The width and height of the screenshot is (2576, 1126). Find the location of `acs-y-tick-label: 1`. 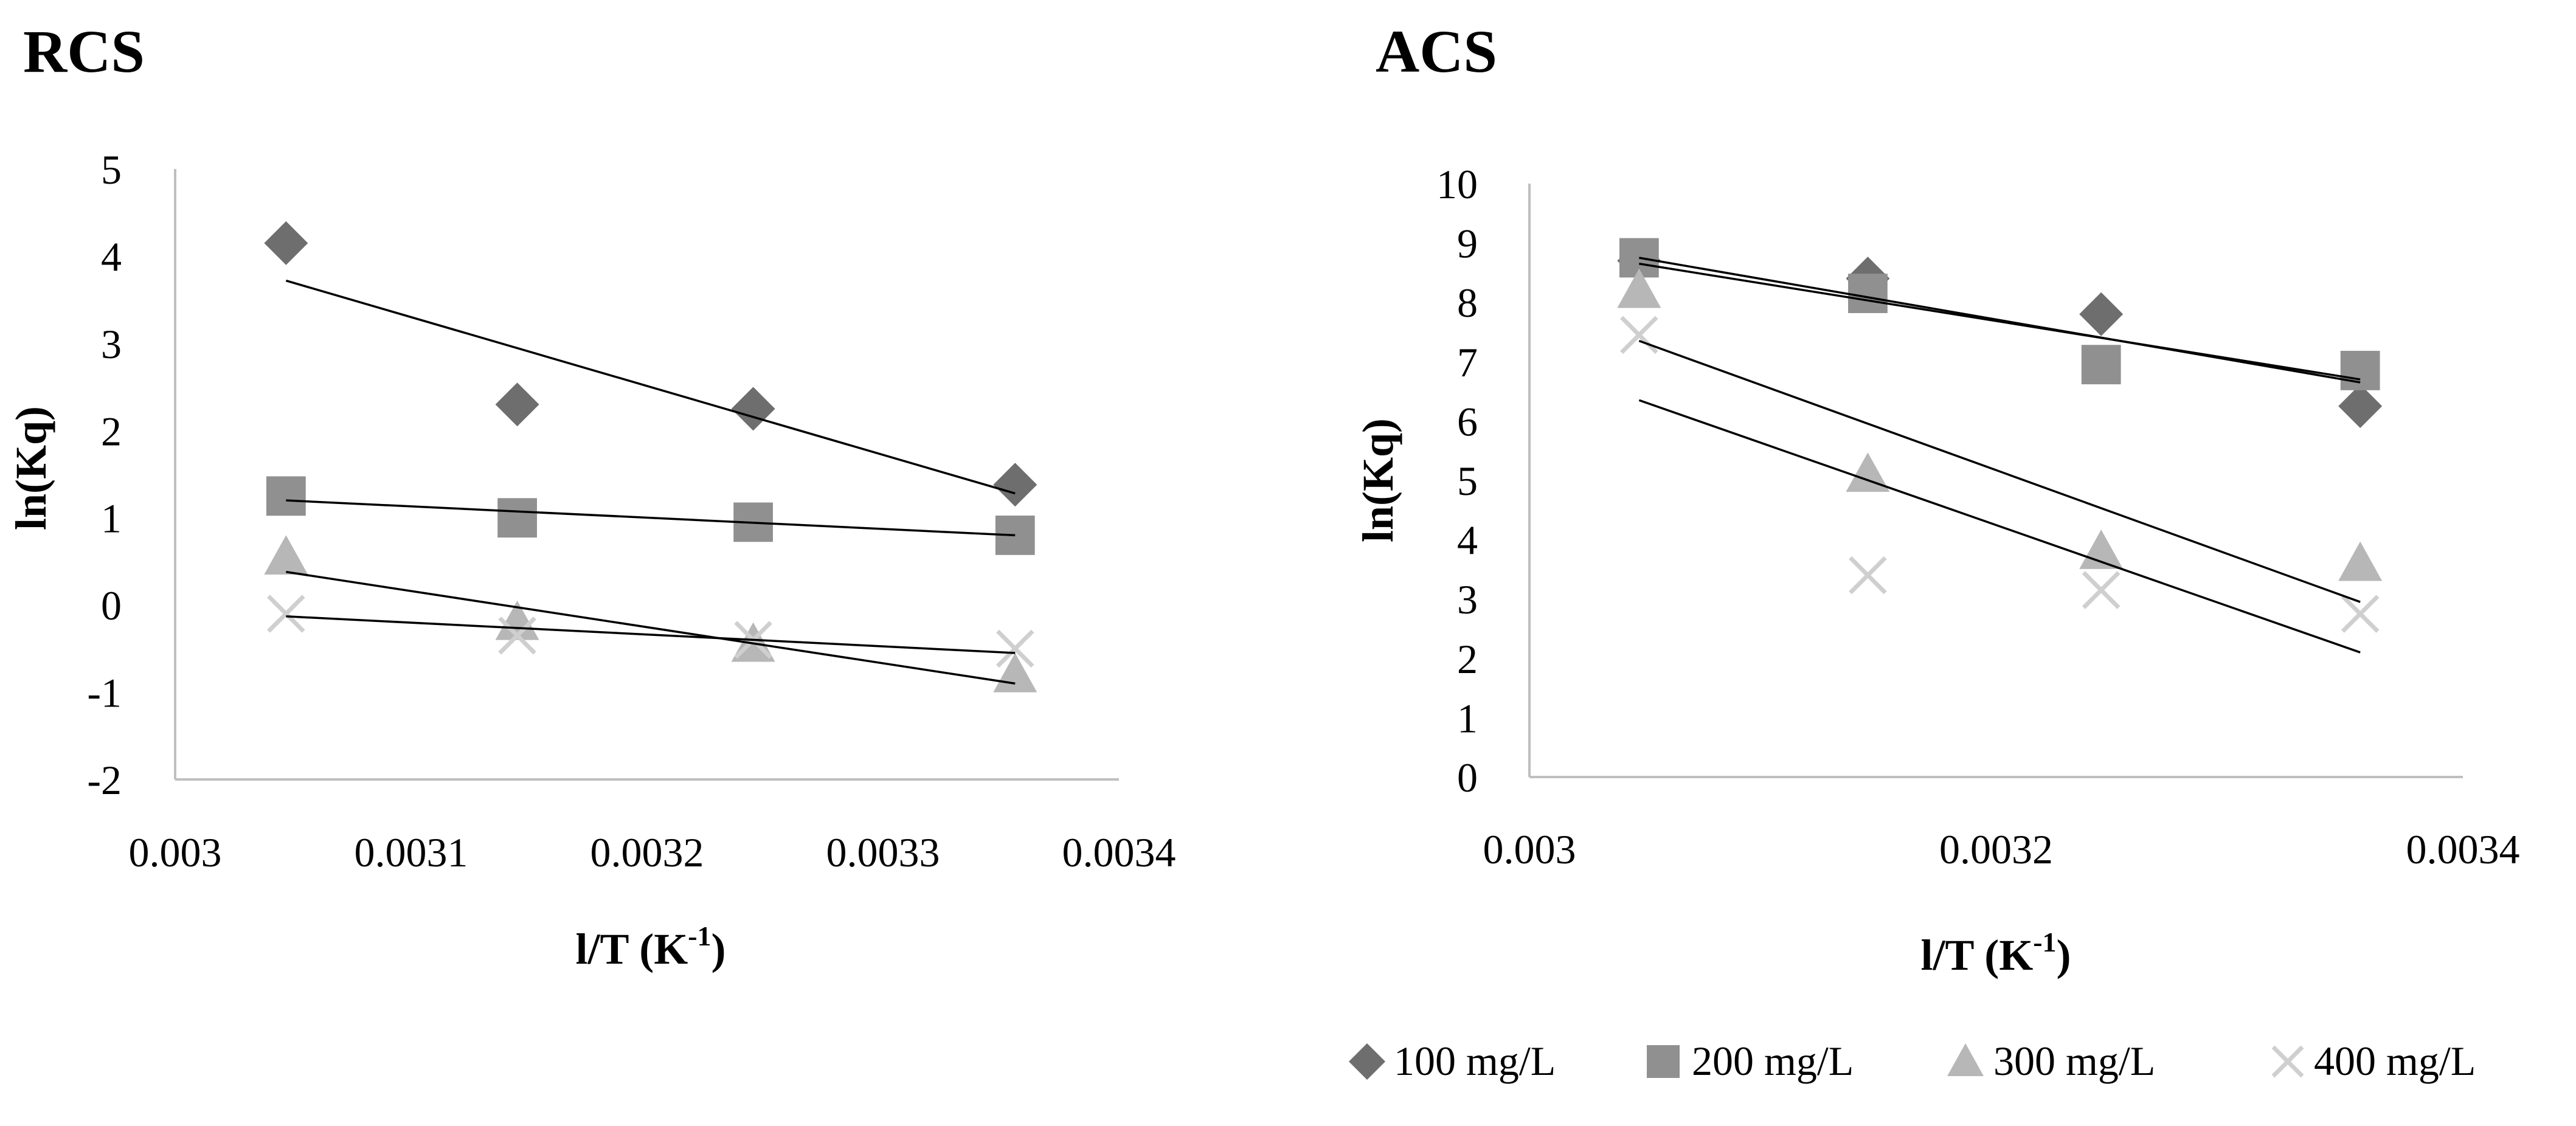

acs-y-tick-label: 1 is located at coordinates (1467, 718).